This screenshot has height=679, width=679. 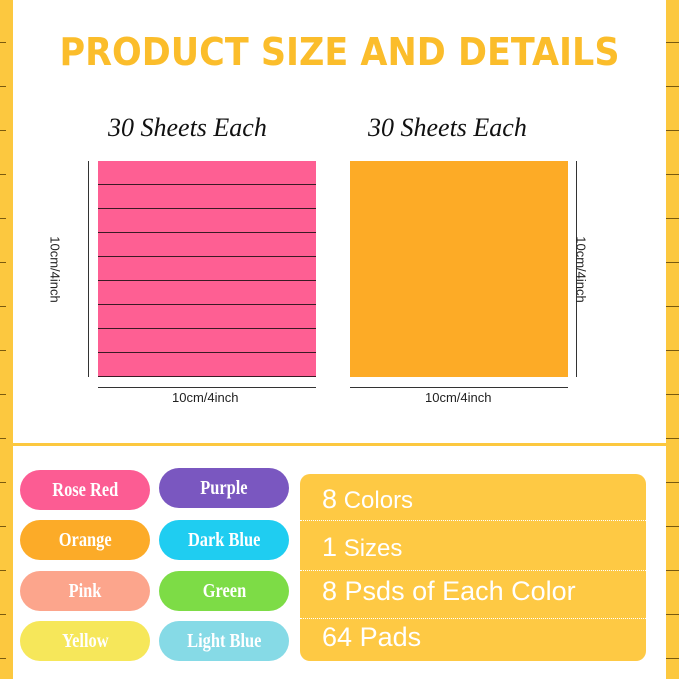 I want to click on orange-pad, so click(x=459, y=269).